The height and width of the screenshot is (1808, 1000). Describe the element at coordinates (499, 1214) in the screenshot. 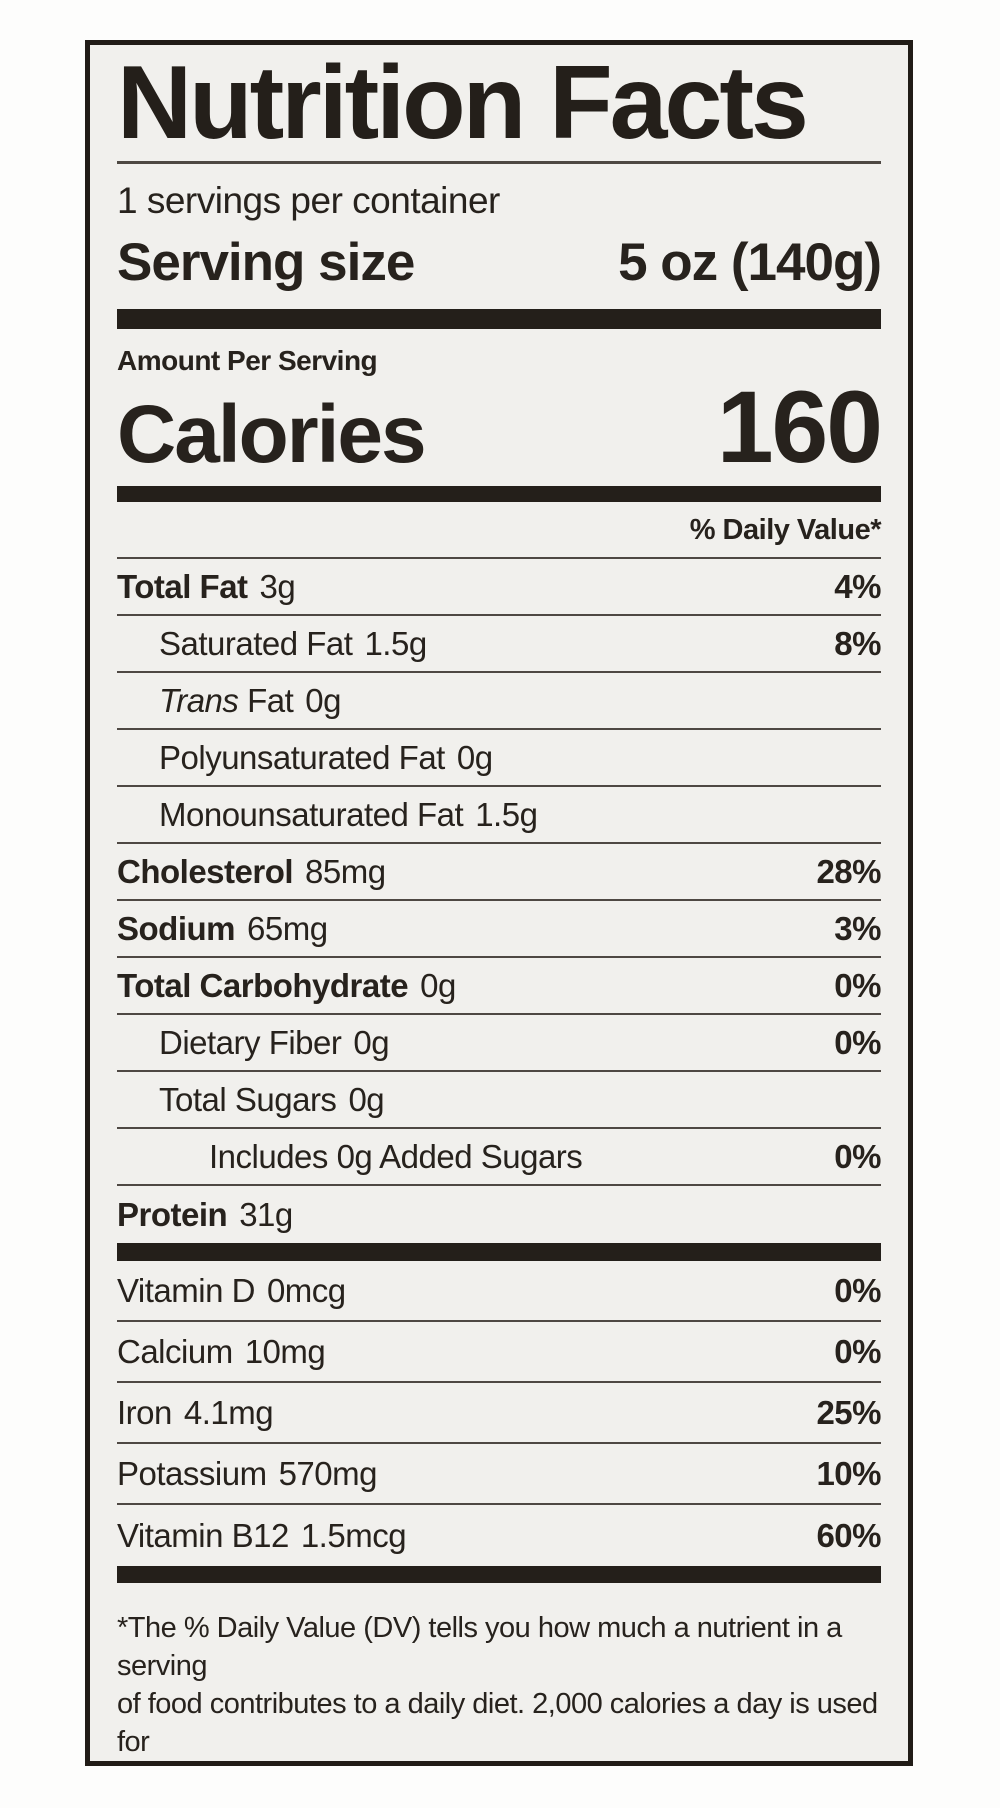

I see `nutrient-row-protein: Protein 31g` at that location.